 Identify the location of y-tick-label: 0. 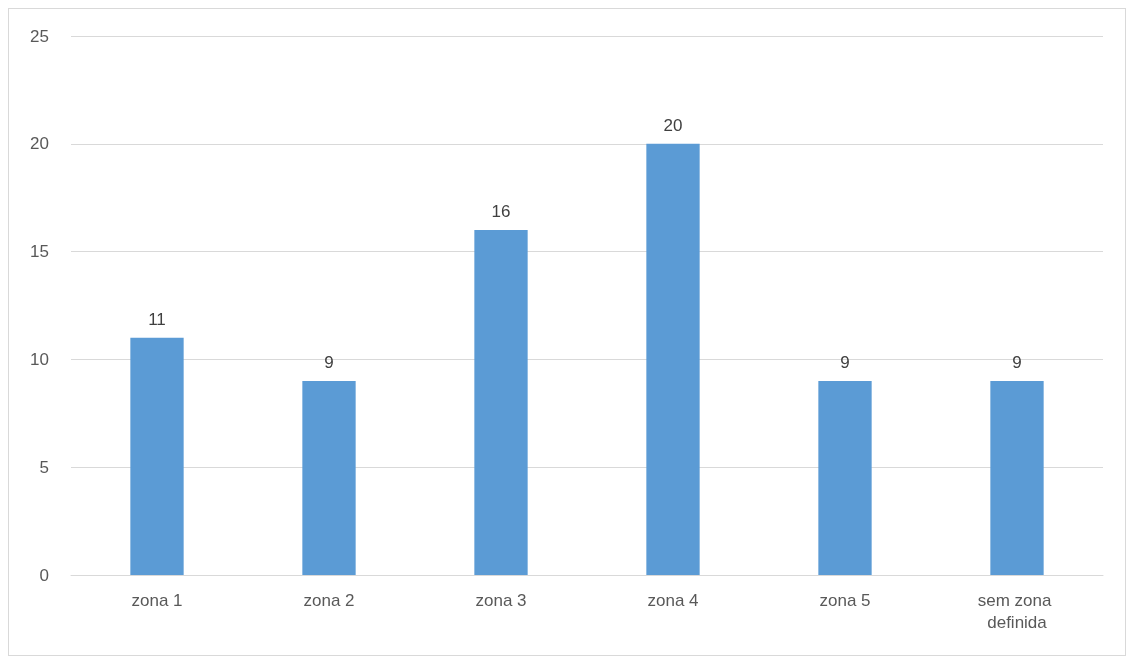
(44, 575).